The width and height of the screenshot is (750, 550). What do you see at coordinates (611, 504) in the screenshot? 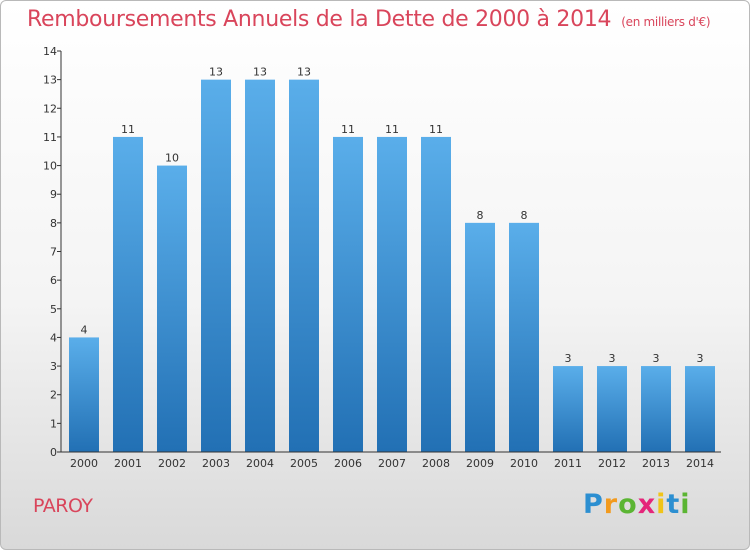
I see `logo-letter: r` at bounding box center [611, 504].